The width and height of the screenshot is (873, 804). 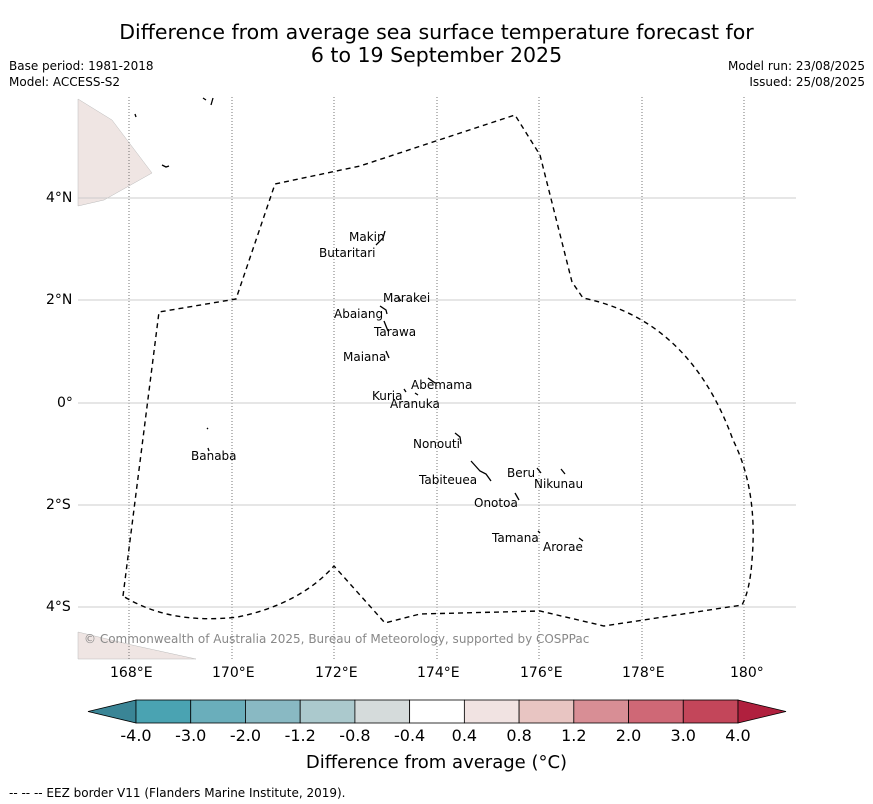 What do you see at coordinates (796, 66) in the screenshot?
I see `model-run: Model run: 23/08/2025` at bounding box center [796, 66].